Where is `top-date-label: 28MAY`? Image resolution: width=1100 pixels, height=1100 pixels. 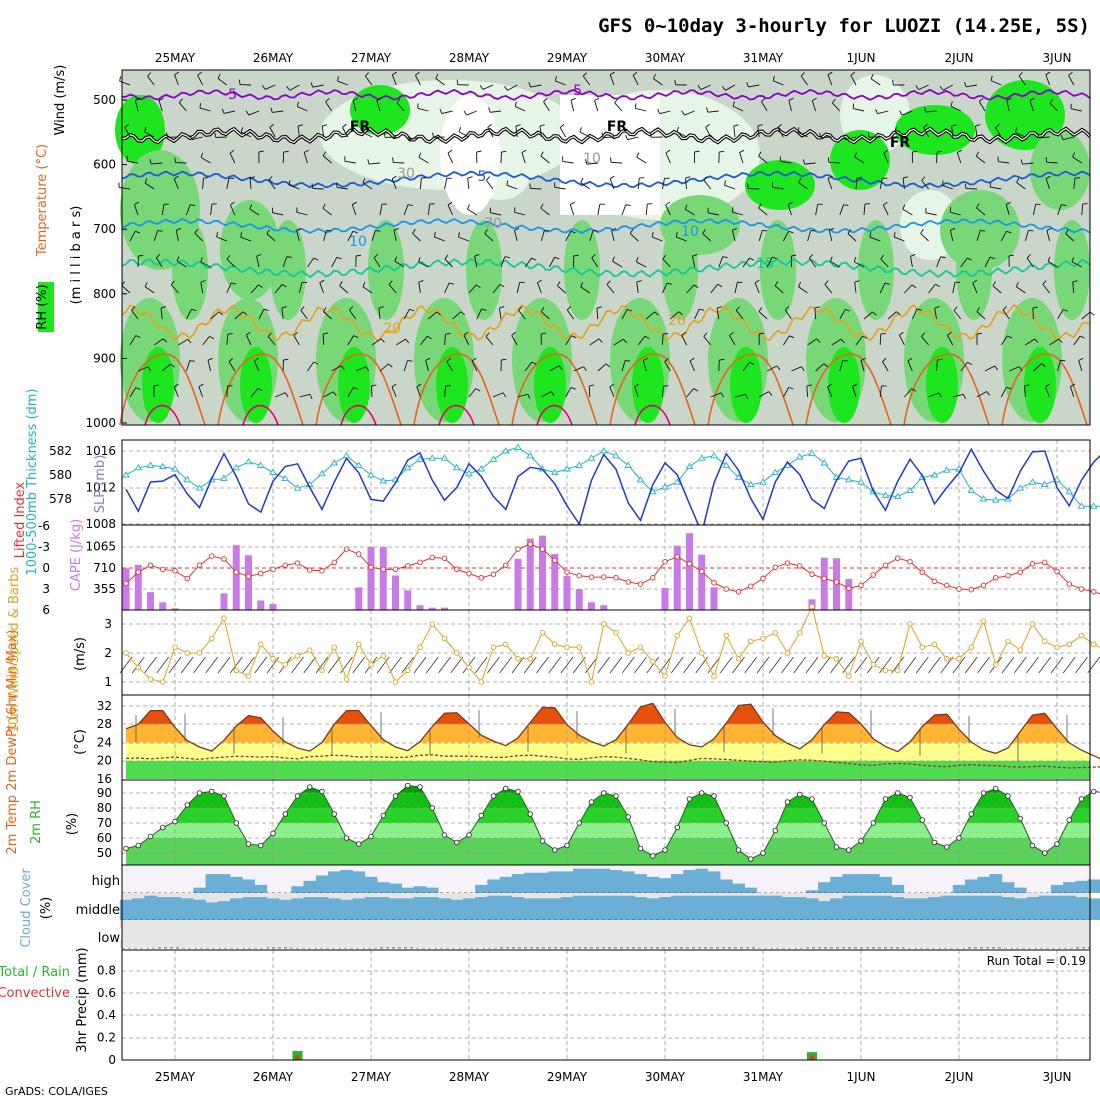
top-date-label: 28MAY is located at coordinates (469, 58).